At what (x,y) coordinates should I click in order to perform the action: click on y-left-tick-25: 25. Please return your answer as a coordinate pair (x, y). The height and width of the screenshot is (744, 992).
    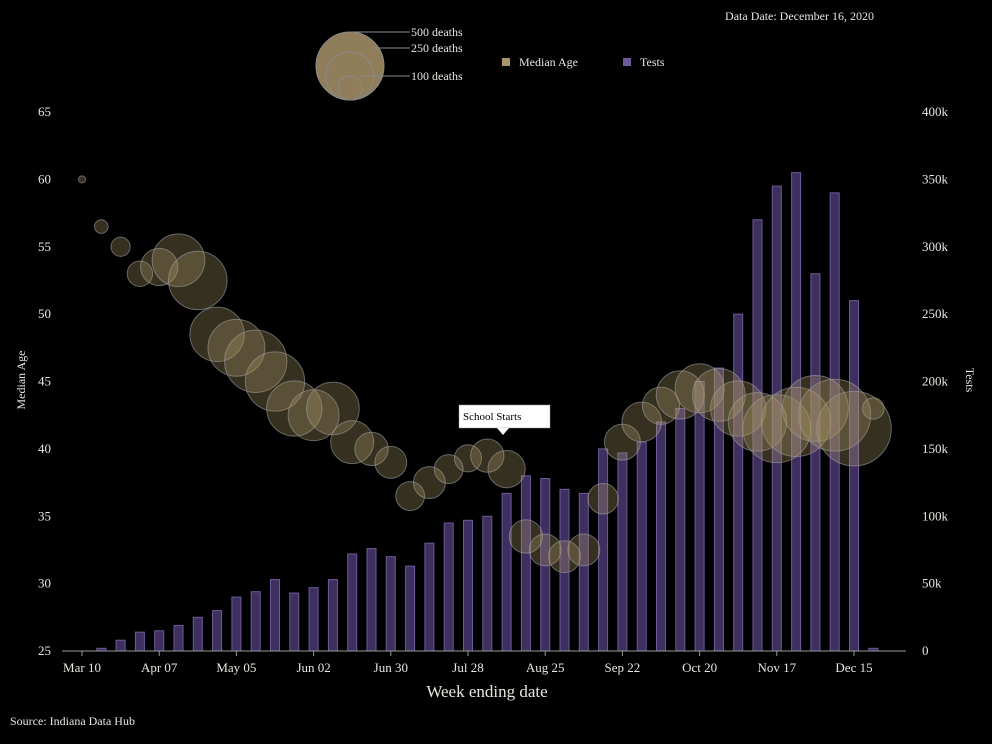
    Looking at the image, I should click on (44, 650).